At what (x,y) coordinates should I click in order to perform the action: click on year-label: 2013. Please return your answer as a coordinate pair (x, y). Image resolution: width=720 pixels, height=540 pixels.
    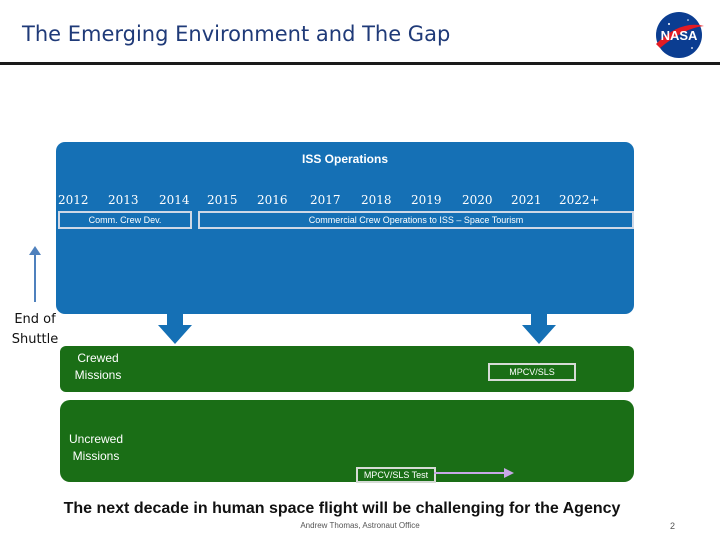
    Looking at the image, I should click on (123, 200).